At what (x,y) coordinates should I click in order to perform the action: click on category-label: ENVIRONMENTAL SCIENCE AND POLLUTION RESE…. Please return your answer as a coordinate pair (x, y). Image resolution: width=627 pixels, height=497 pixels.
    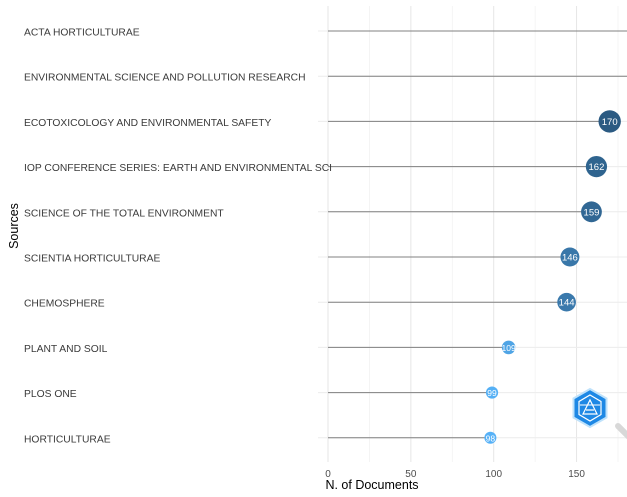
    Looking at the image, I should click on (165, 78).